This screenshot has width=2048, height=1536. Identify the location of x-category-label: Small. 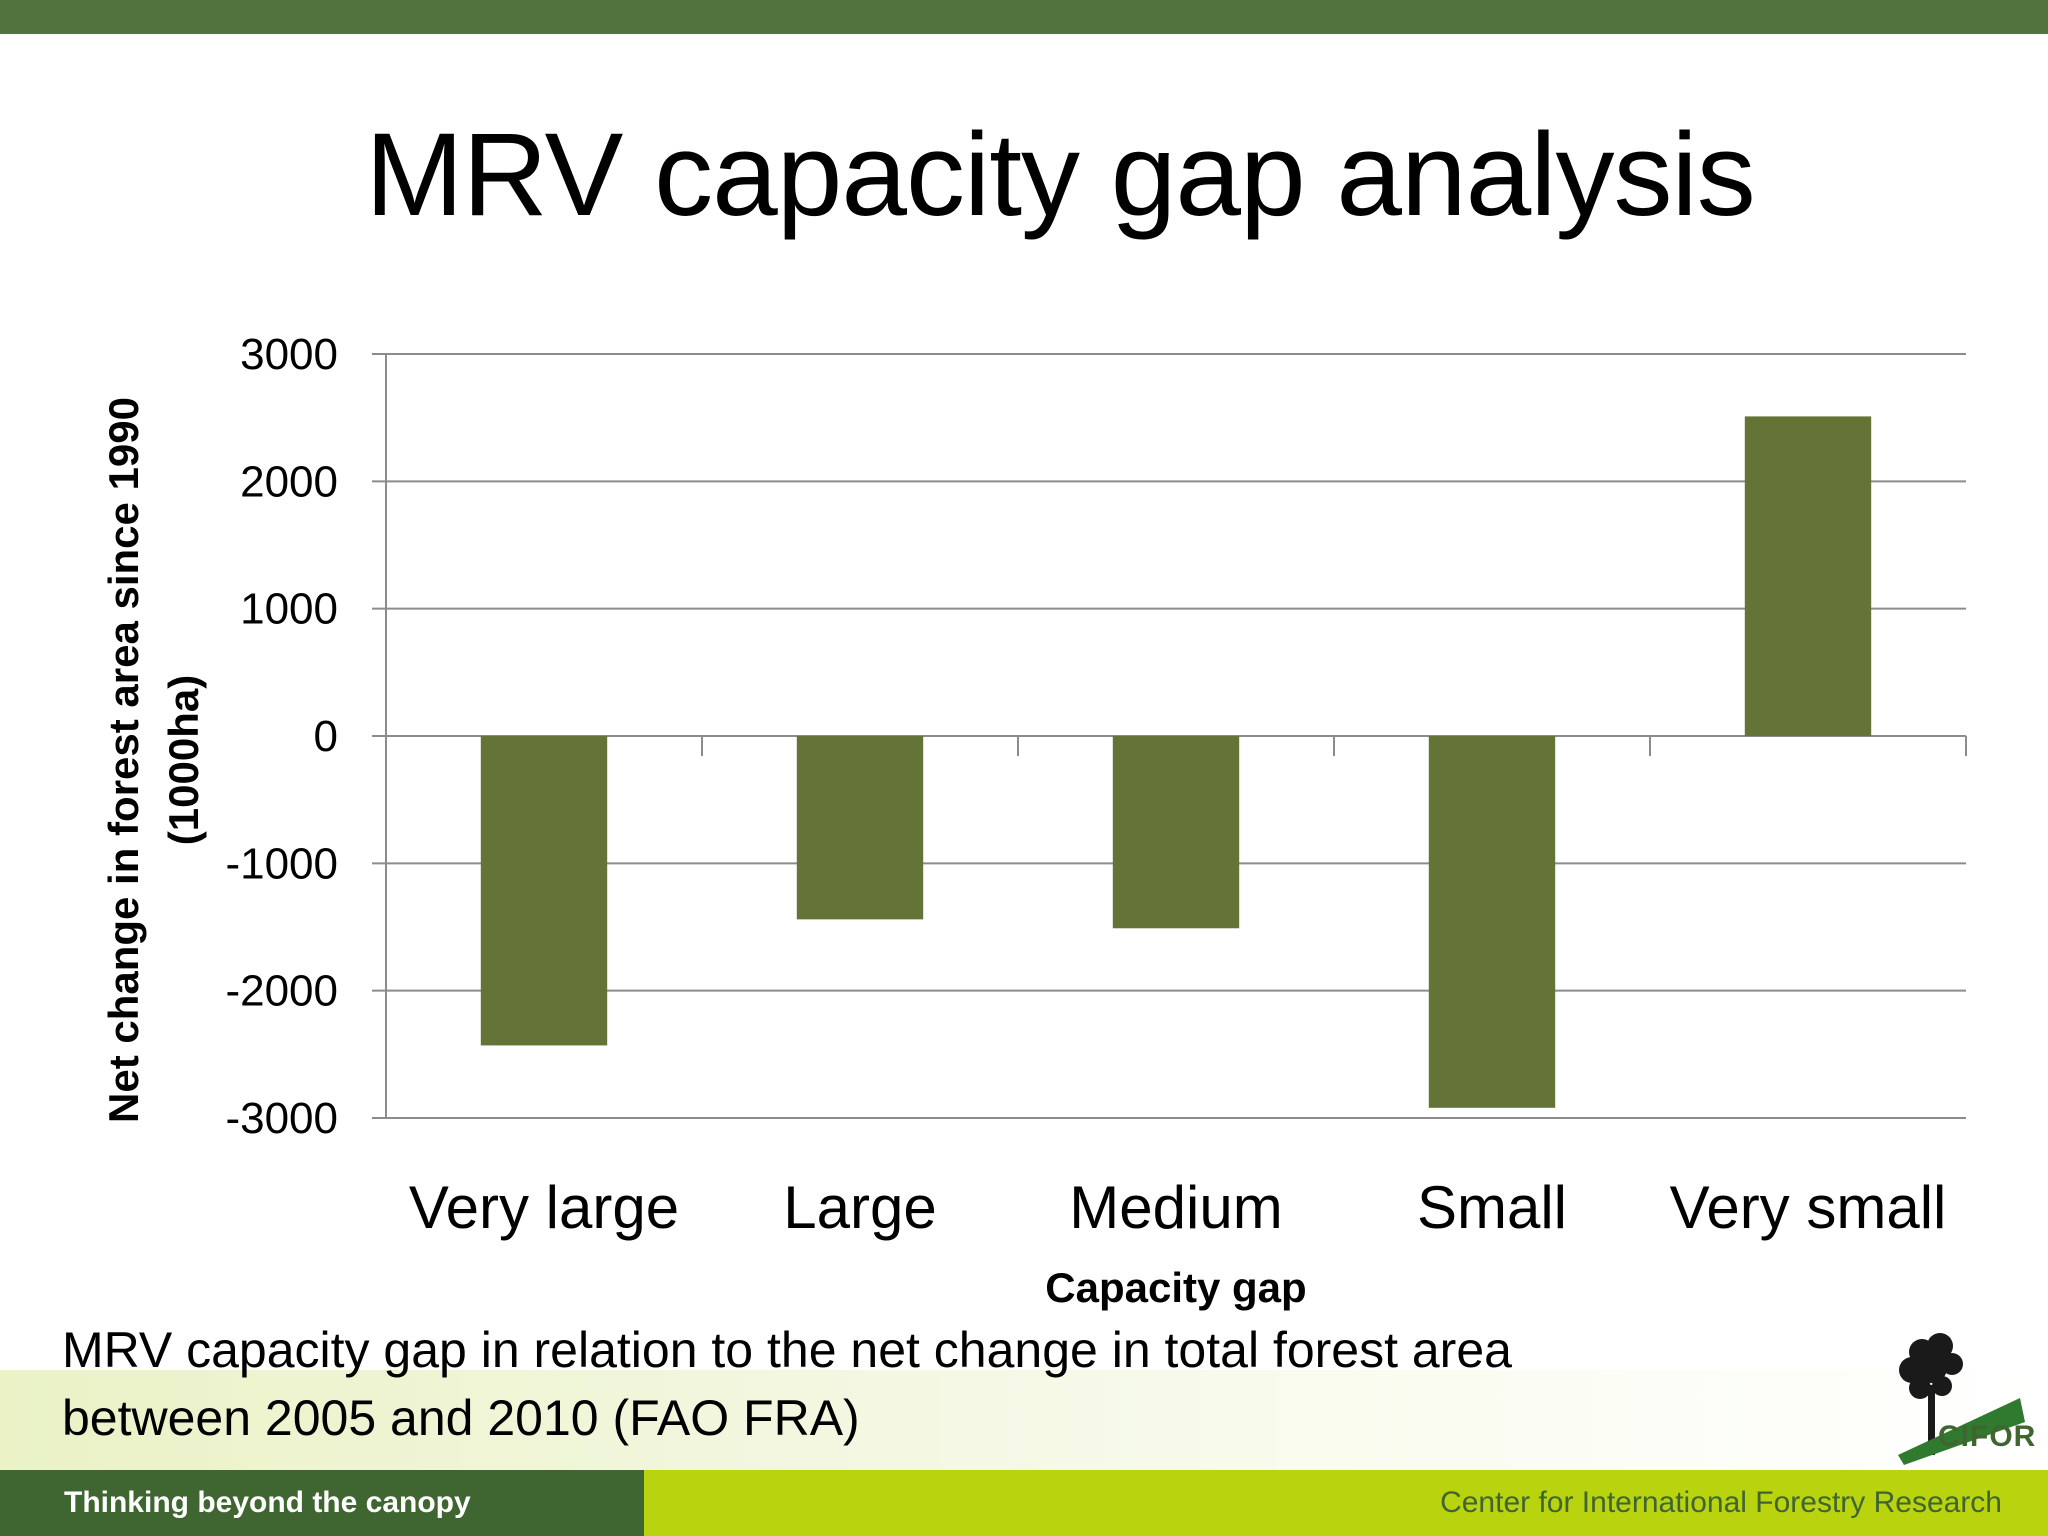
(1492, 1207).